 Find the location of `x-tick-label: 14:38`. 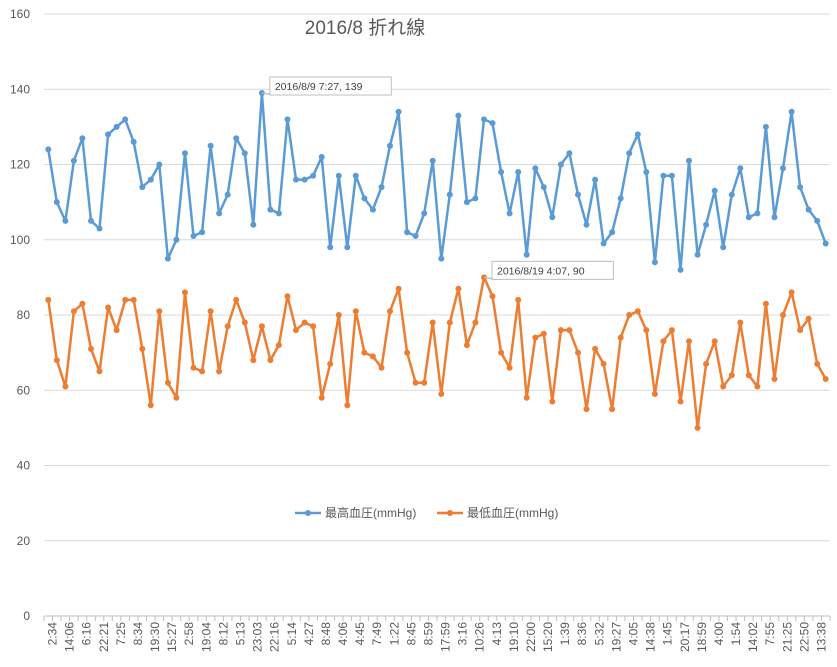

x-tick-label: 14:38 is located at coordinates (651, 637).